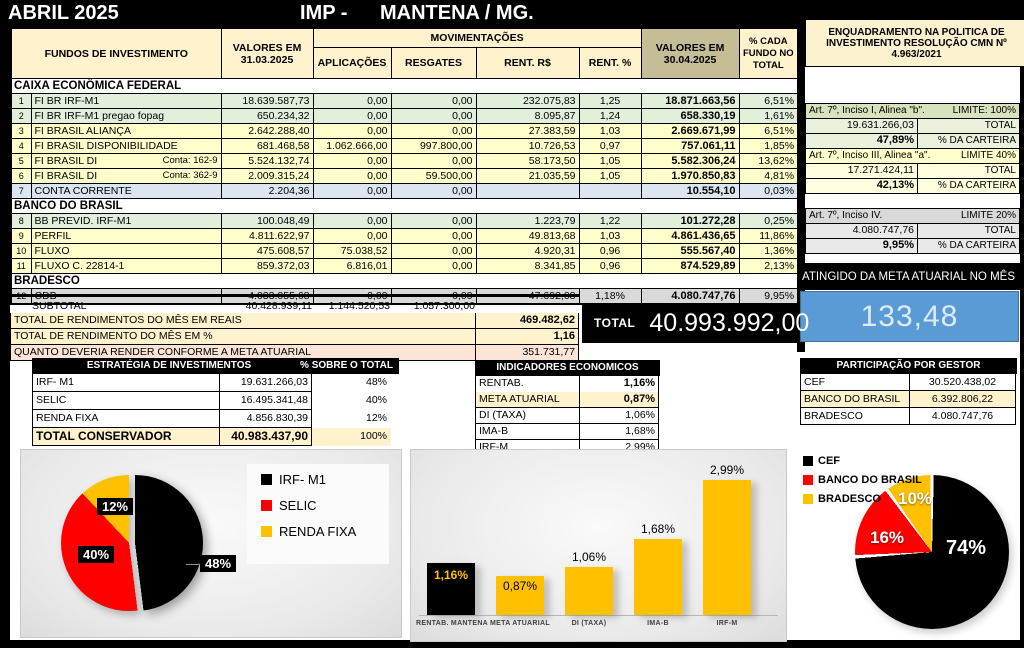 This screenshot has width=1024, height=648. I want to click on resgates-value: 997.800,00, so click(433, 146).